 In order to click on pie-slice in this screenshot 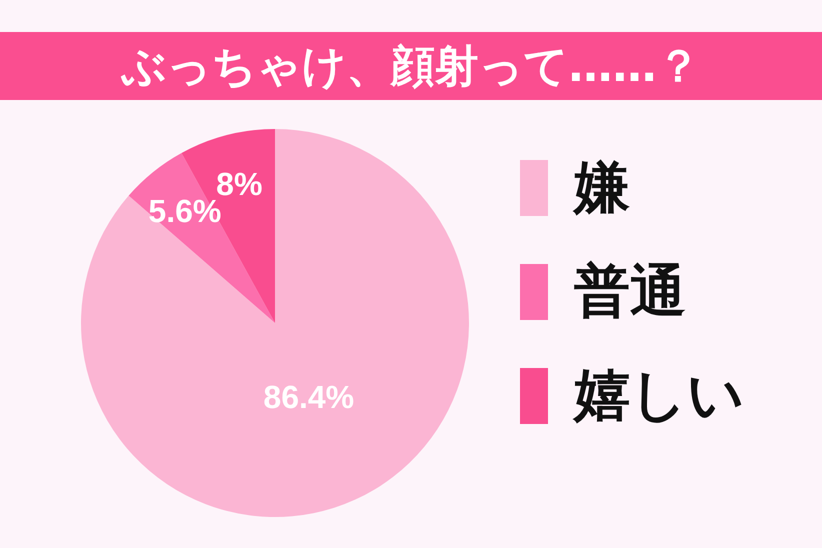, I will do `click(201, 237)`.